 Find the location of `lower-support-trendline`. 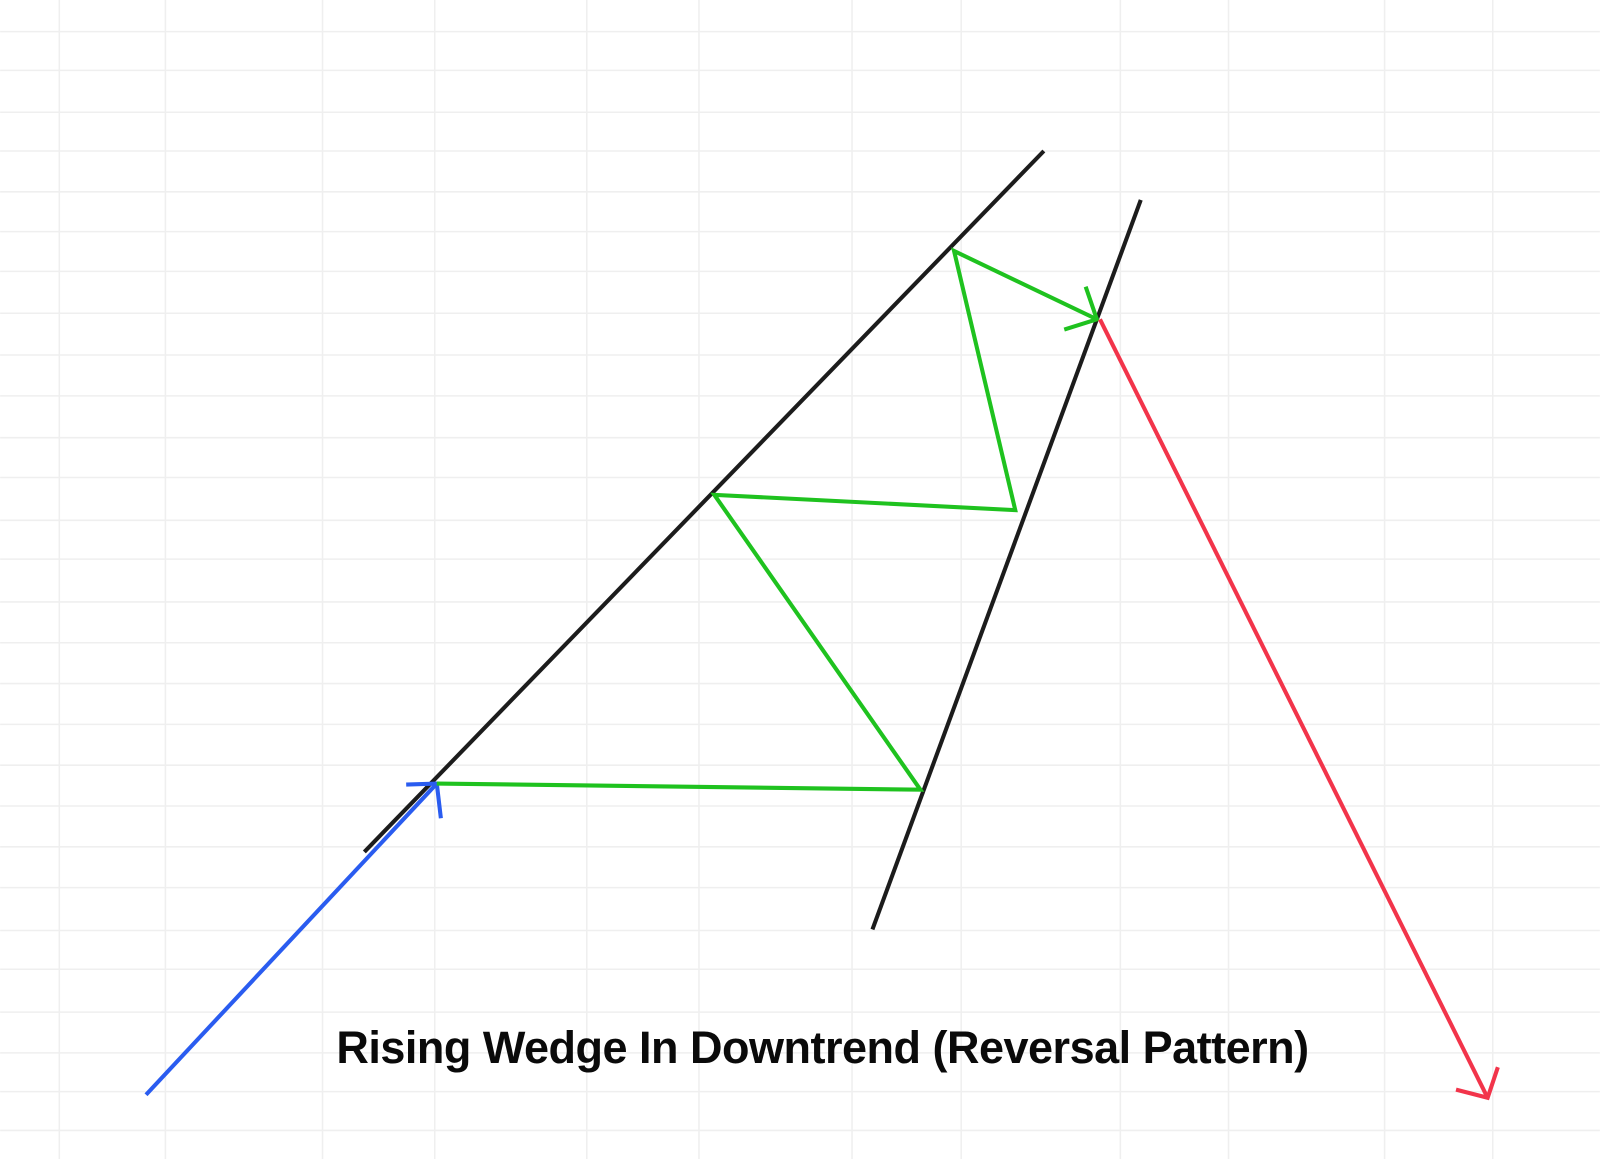

lower-support-trendline is located at coordinates (1006, 565).